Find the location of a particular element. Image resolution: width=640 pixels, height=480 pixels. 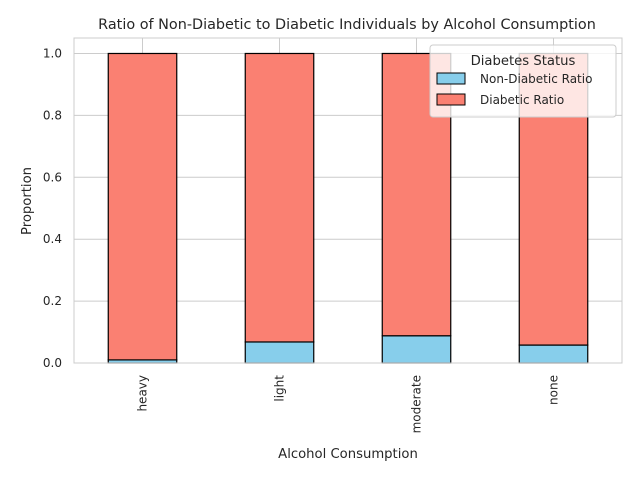

x-tick-label-none: none is located at coordinates (554, 390).